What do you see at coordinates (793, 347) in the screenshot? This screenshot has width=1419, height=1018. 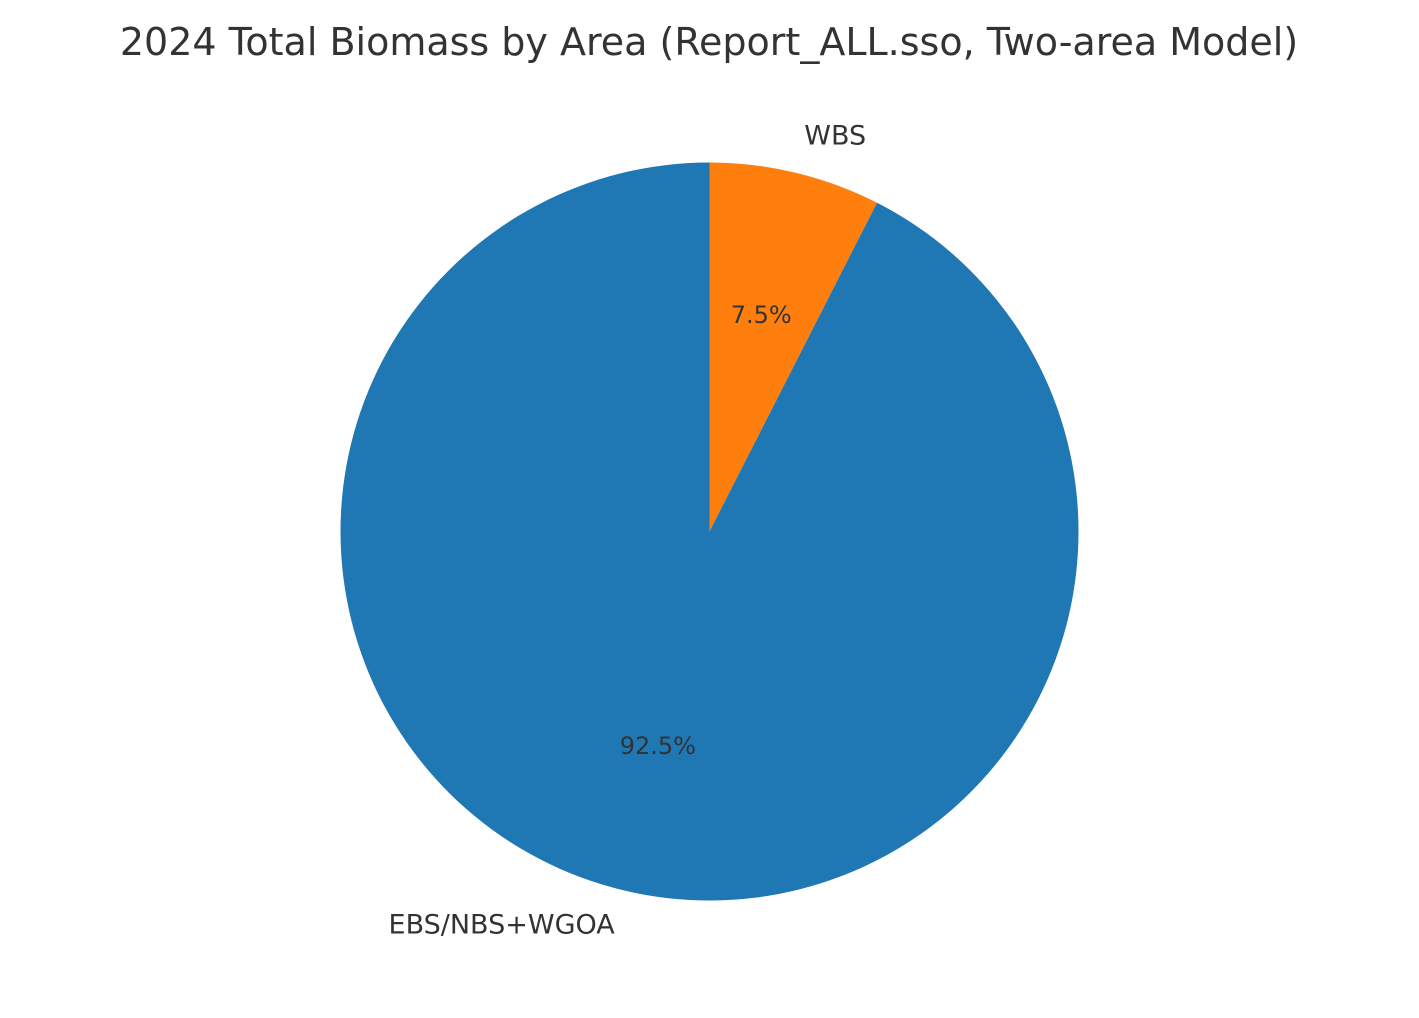 I see `pie-slice-wbs` at bounding box center [793, 347].